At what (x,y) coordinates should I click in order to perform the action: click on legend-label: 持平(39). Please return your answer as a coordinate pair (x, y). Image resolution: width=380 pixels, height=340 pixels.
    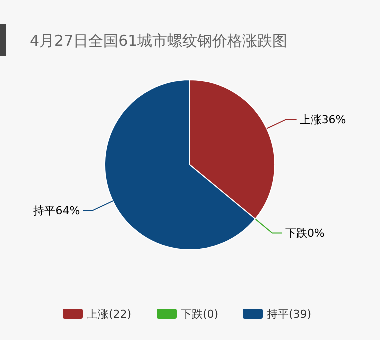
    Looking at the image, I should click on (289, 314).